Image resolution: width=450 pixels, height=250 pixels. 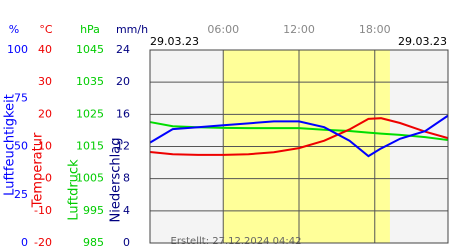 What do you see at coordinates (116, 180) in the screenshot?
I see `axis-title: Niederschlag` at bounding box center [116, 180].